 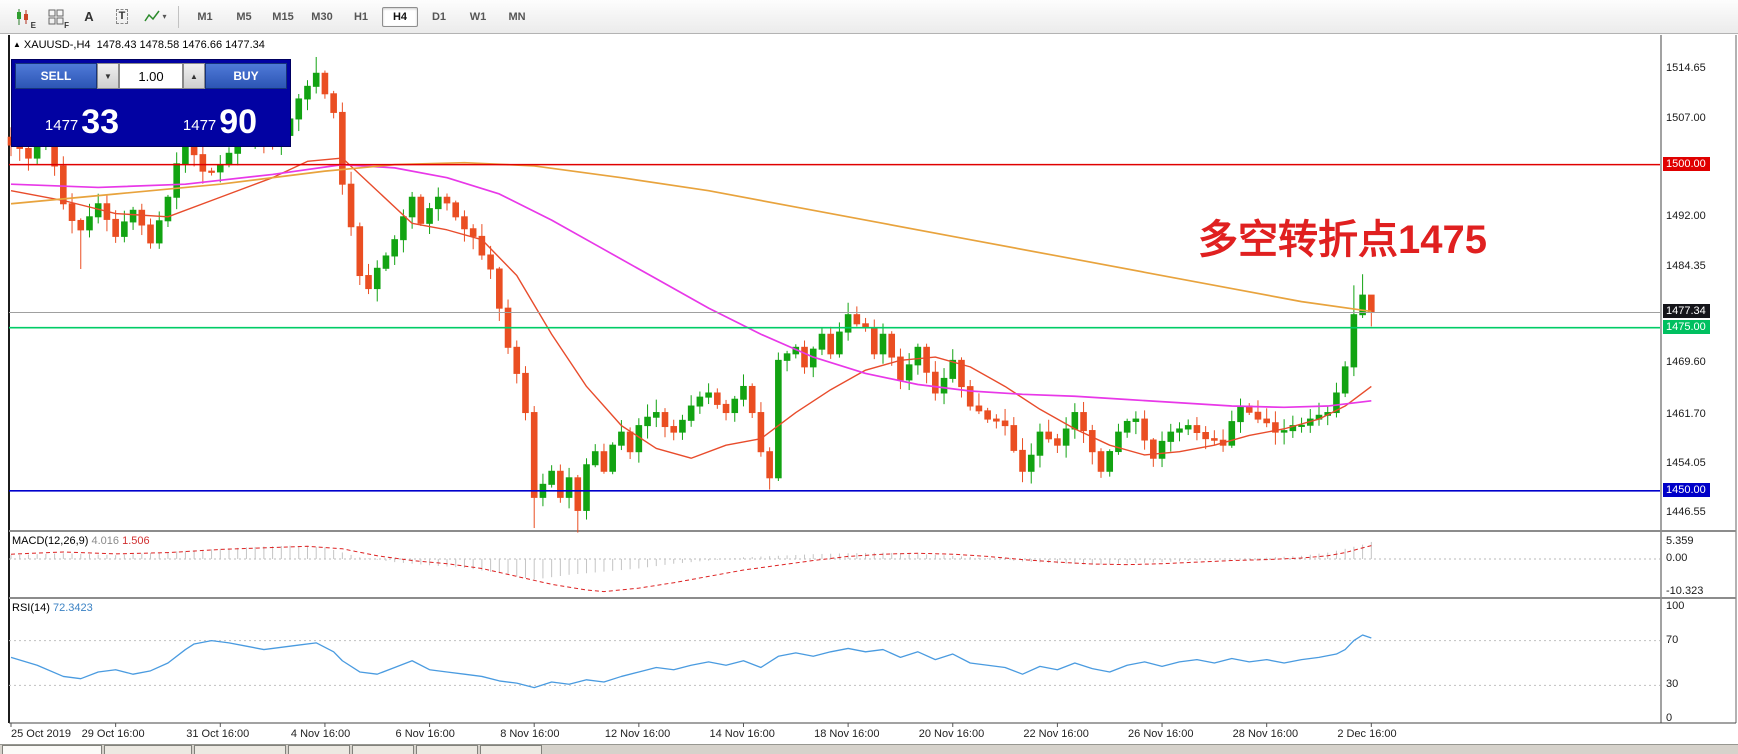 I want to click on volume-decrease-button: ▼, so click(x=108, y=76).